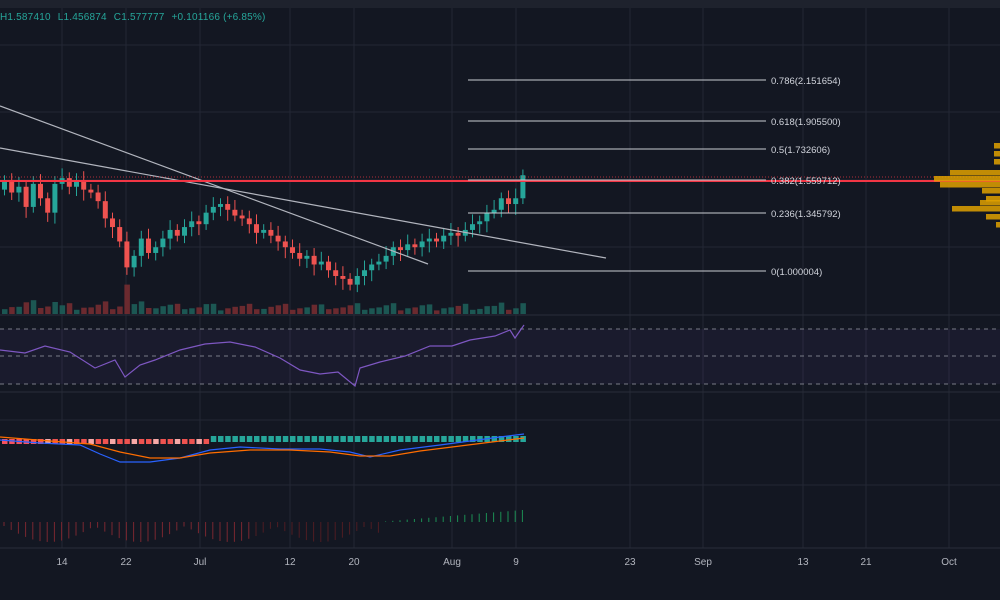 This screenshot has height=600, width=1000. Describe the element at coordinates (139, 17) in the screenshot. I see `ohlc-close: C1.577777` at that location.